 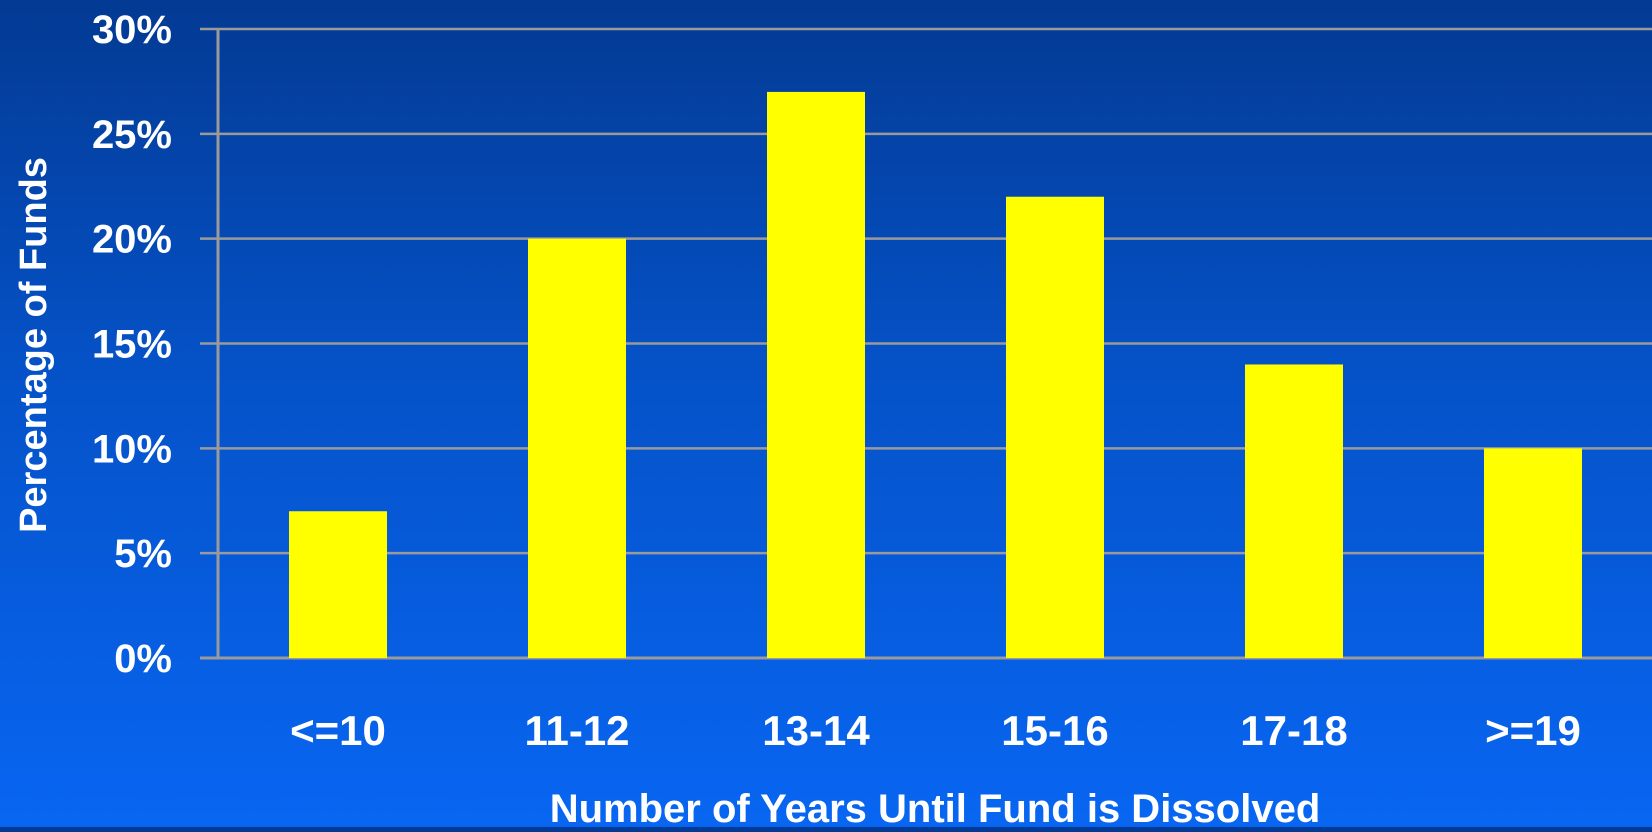 I want to click on x-axis-title: Number of Years Until Fund is Dissolved, so click(x=935, y=807).